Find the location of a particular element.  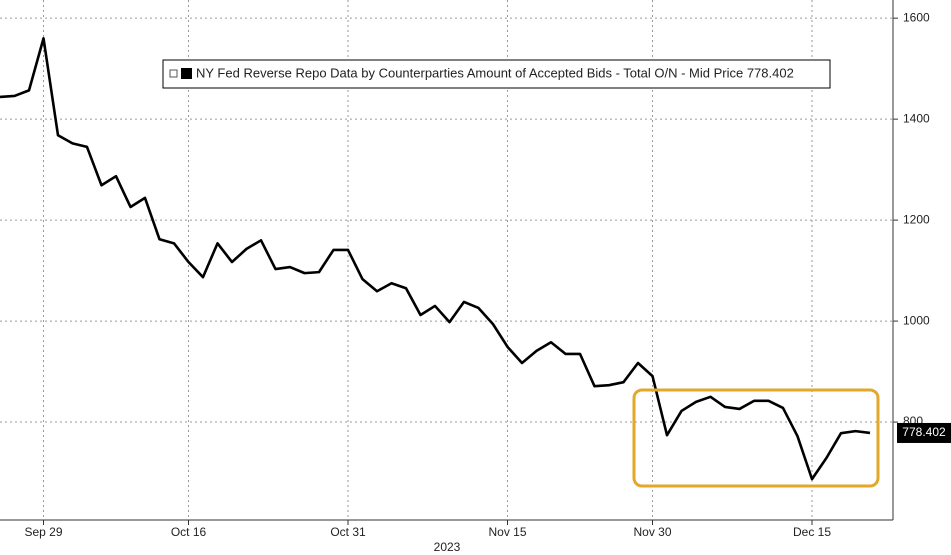

last-value-label: 778.402 is located at coordinates (924, 432).